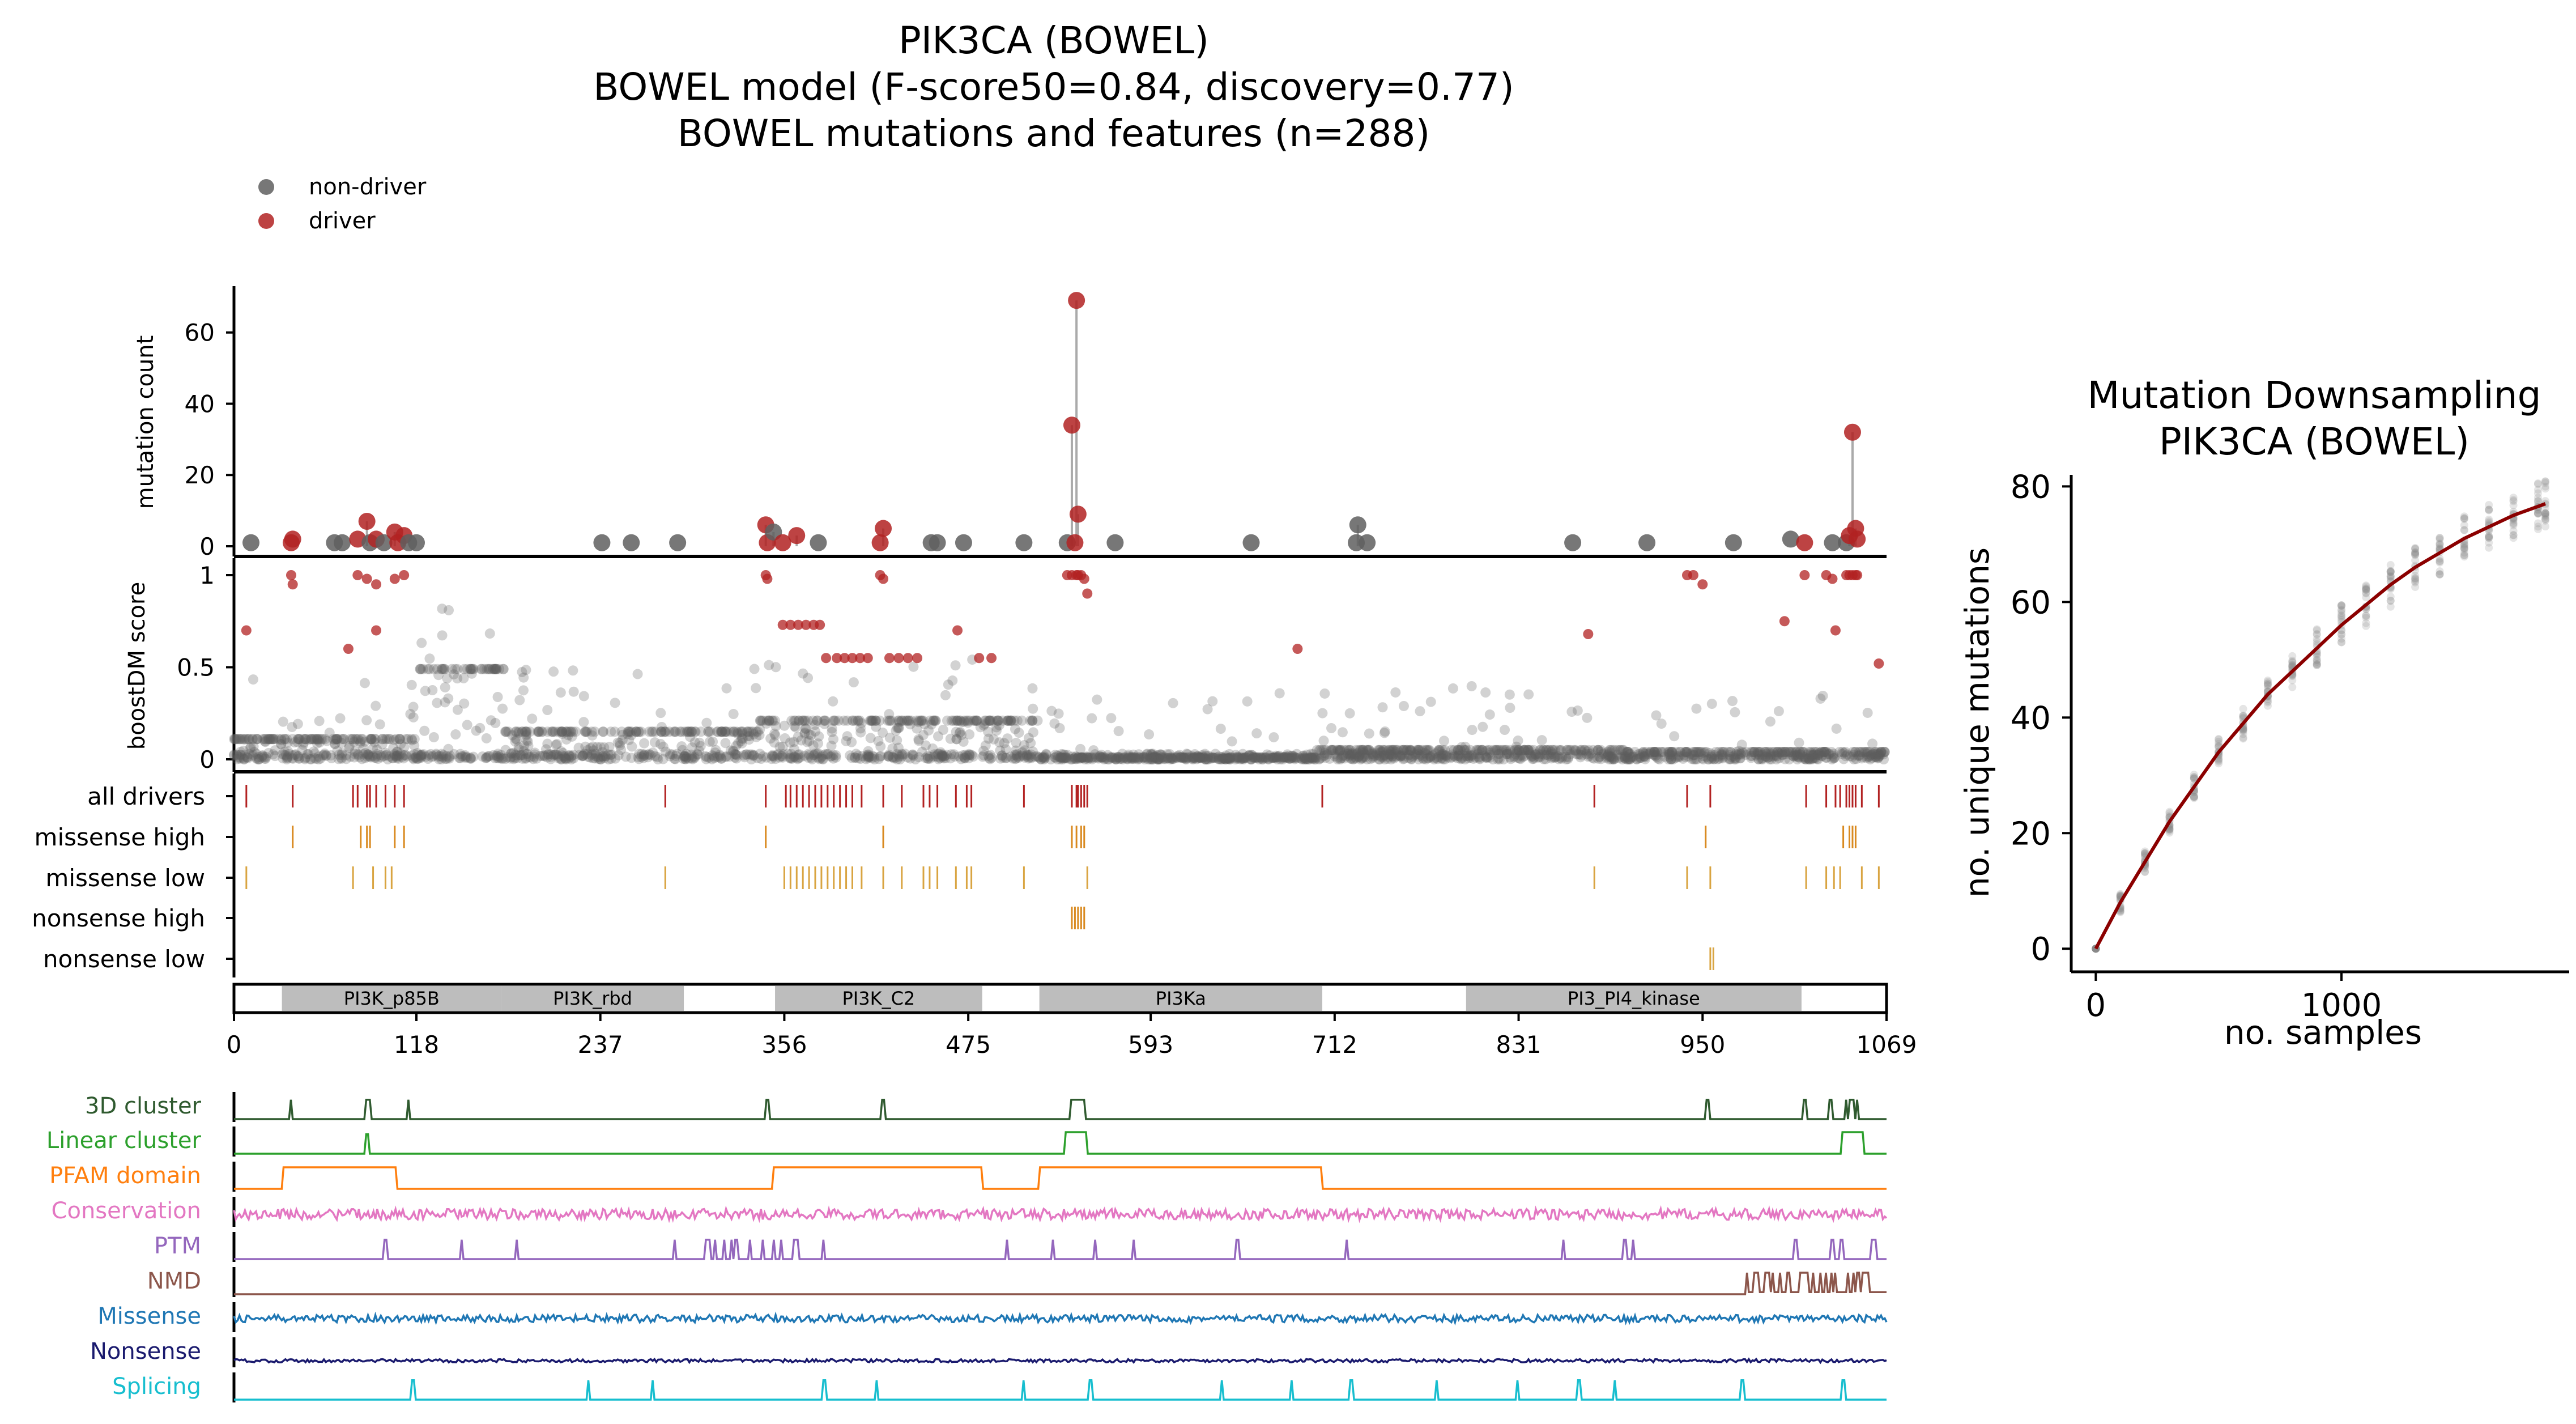 Image resolution: width=2576 pixels, height=1424 pixels. Describe the element at coordinates (1075, 543) in the screenshot. I see `driver-point` at that location.